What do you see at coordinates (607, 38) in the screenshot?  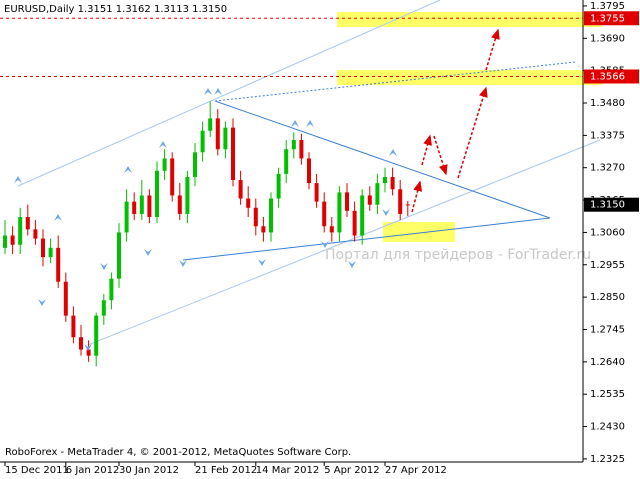 I see `y-tick-label: 1.3690` at bounding box center [607, 38].